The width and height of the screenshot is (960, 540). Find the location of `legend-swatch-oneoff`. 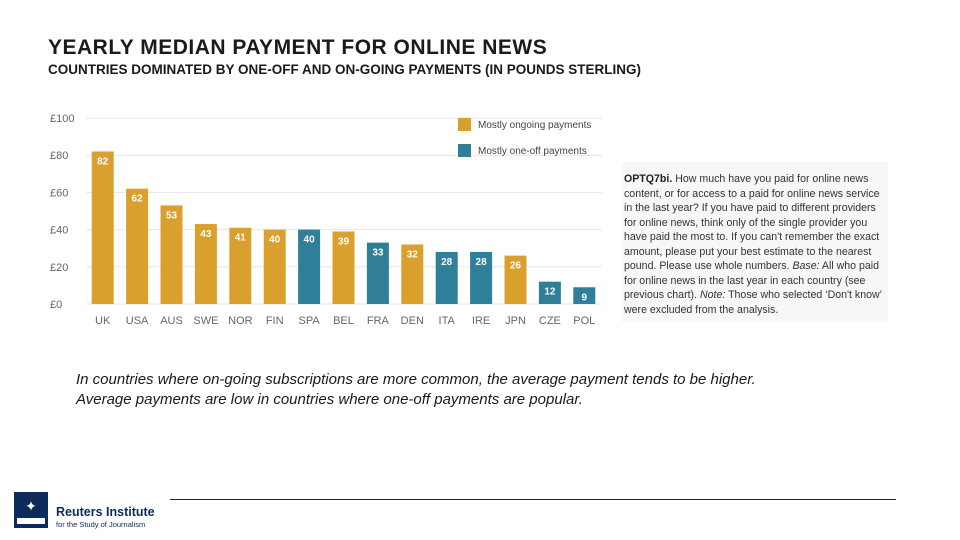

legend-swatch-oneoff is located at coordinates (464, 150).